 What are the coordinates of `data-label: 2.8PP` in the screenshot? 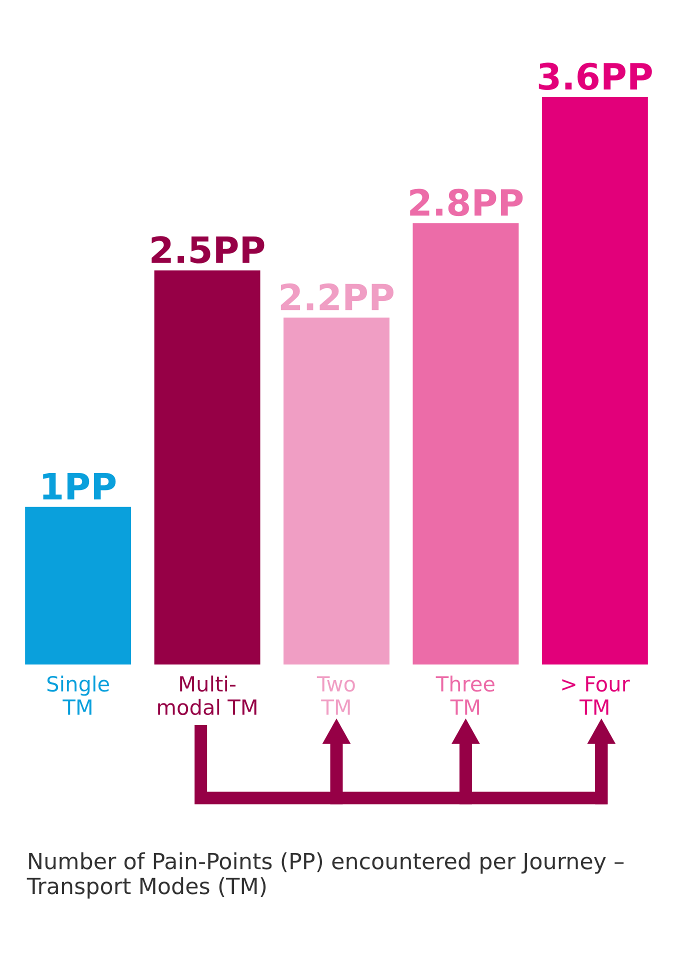 It's located at (466, 202).